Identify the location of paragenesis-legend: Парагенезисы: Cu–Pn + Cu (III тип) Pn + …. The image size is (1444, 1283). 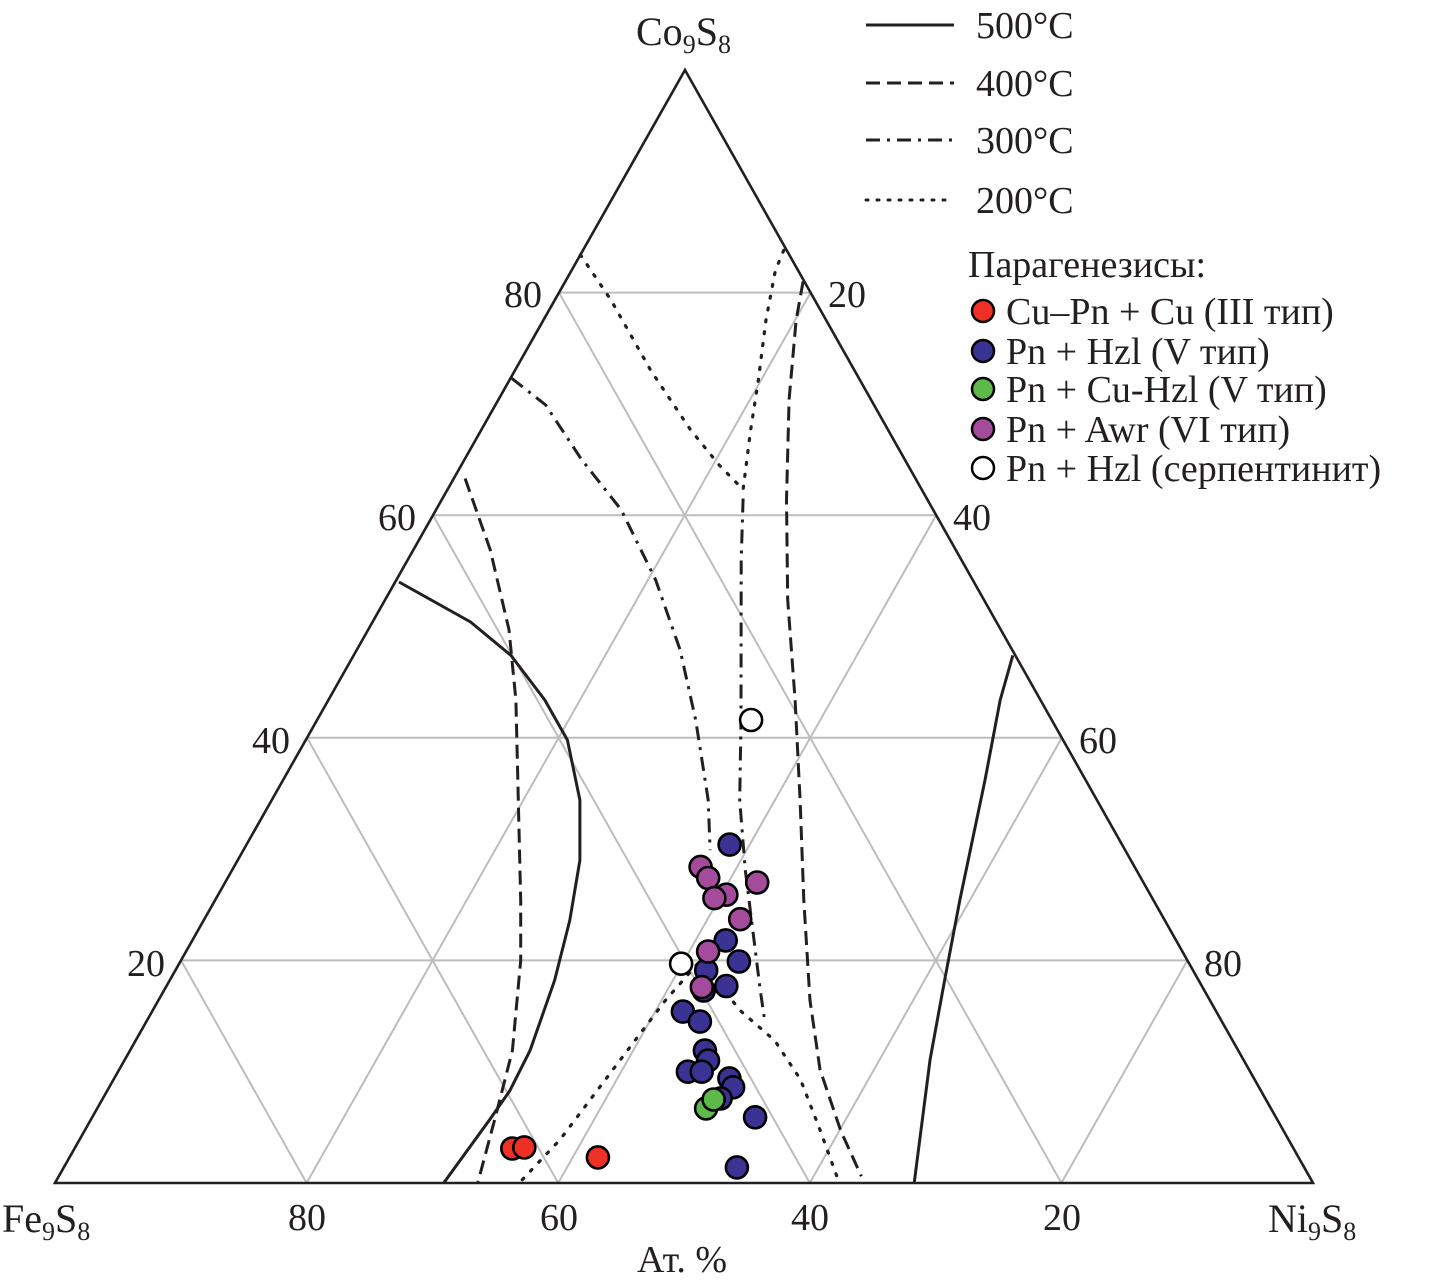
(1174, 367).